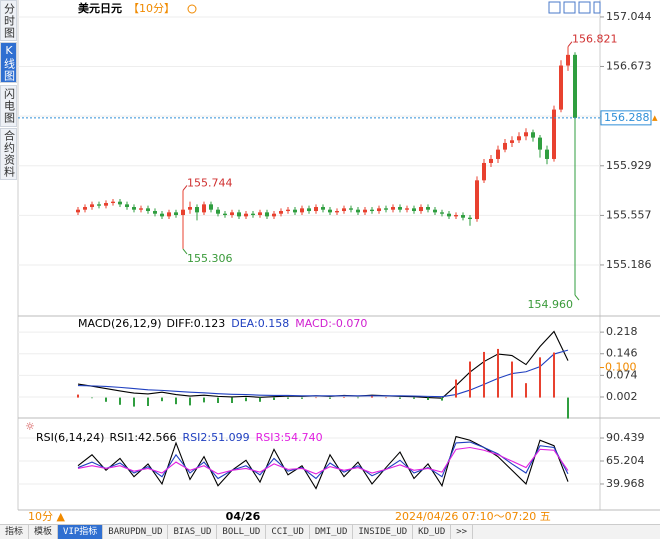 This screenshot has height=539, width=660. What do you see at coordinates (216, 437) in the screenshot?
I see `legend-item: RSI2:51.099` at bounding box center [216, 437].